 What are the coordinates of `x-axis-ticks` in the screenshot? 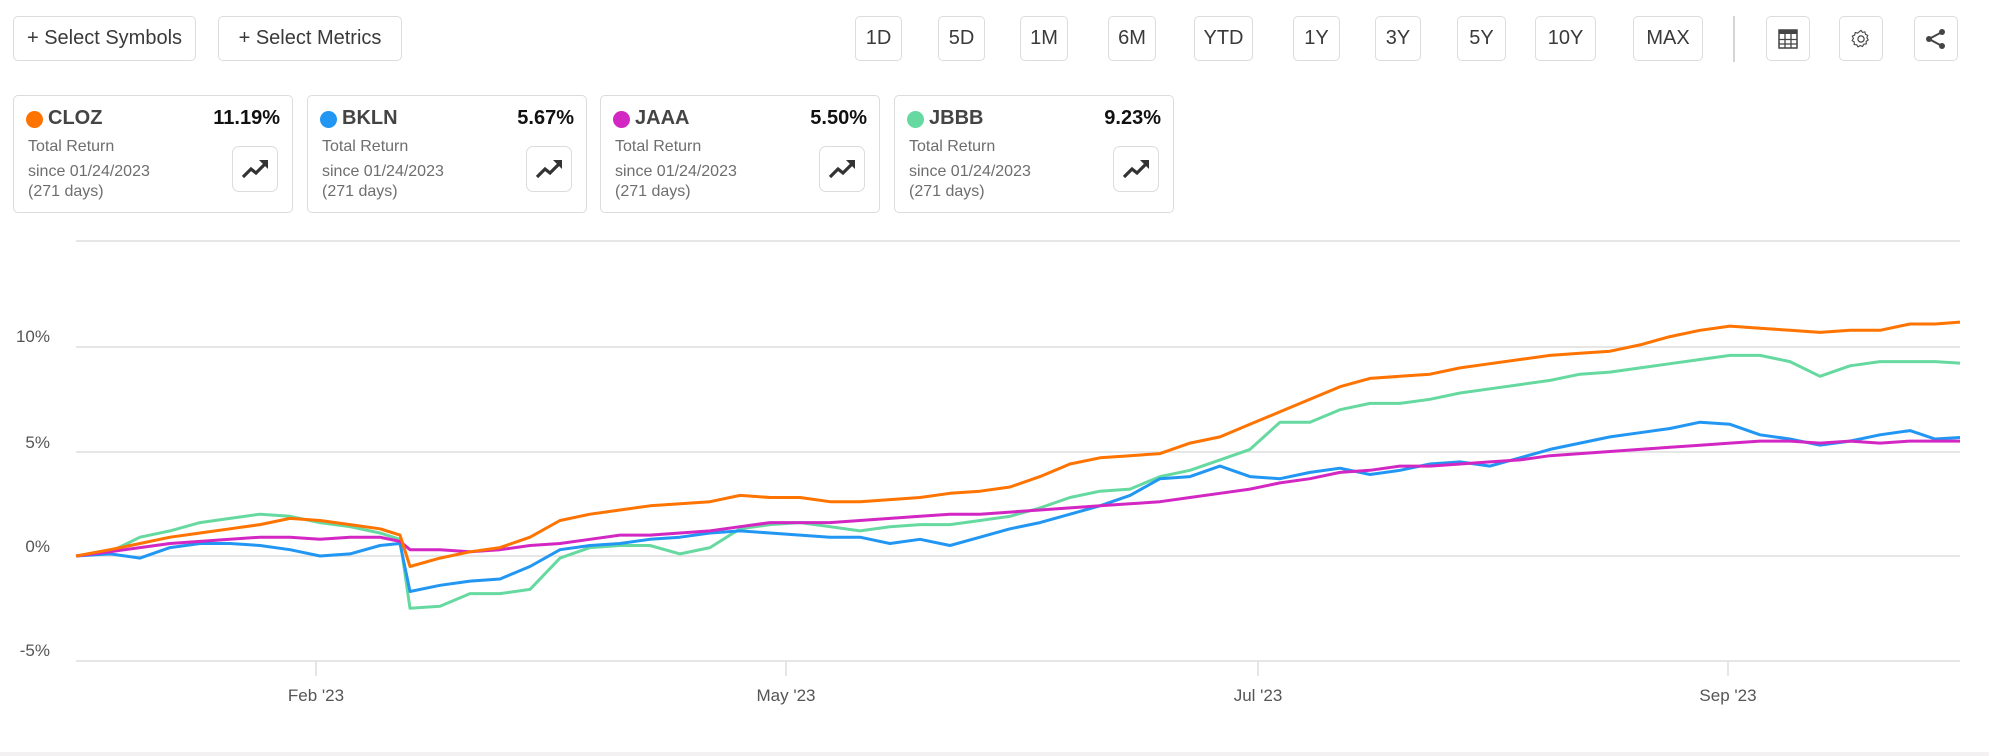 It's located at (1022, 668).